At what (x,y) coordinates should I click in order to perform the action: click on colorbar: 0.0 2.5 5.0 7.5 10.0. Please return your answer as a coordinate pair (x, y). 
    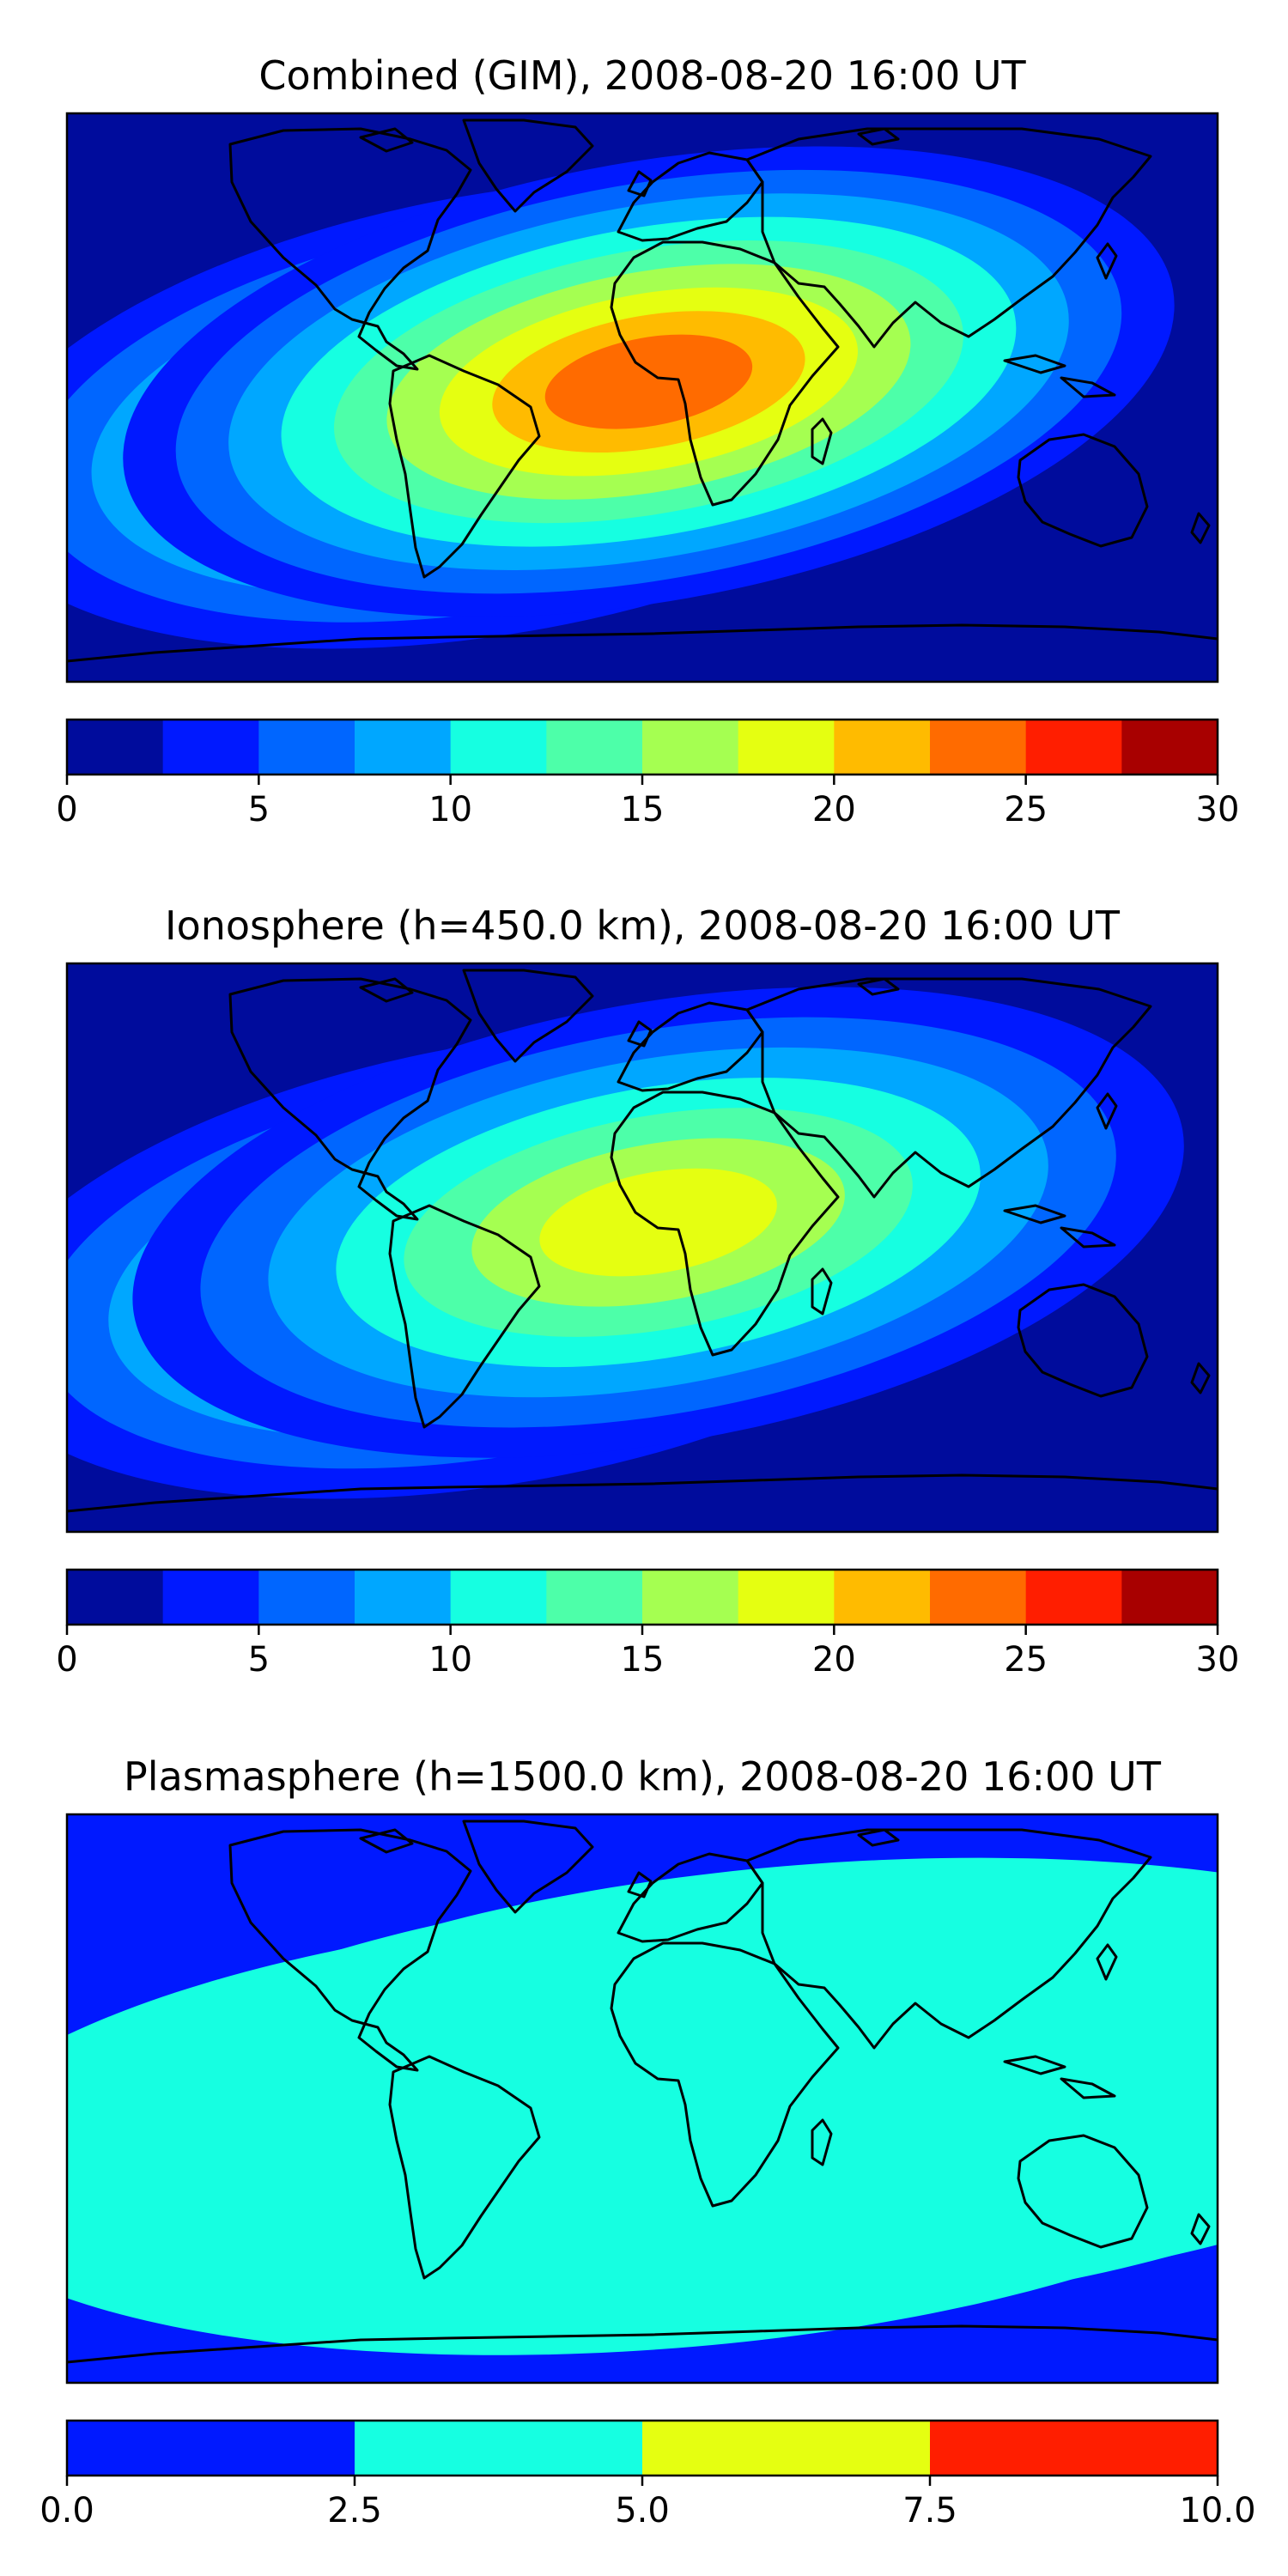
    Looking at the image, I should click on (647, 2474).